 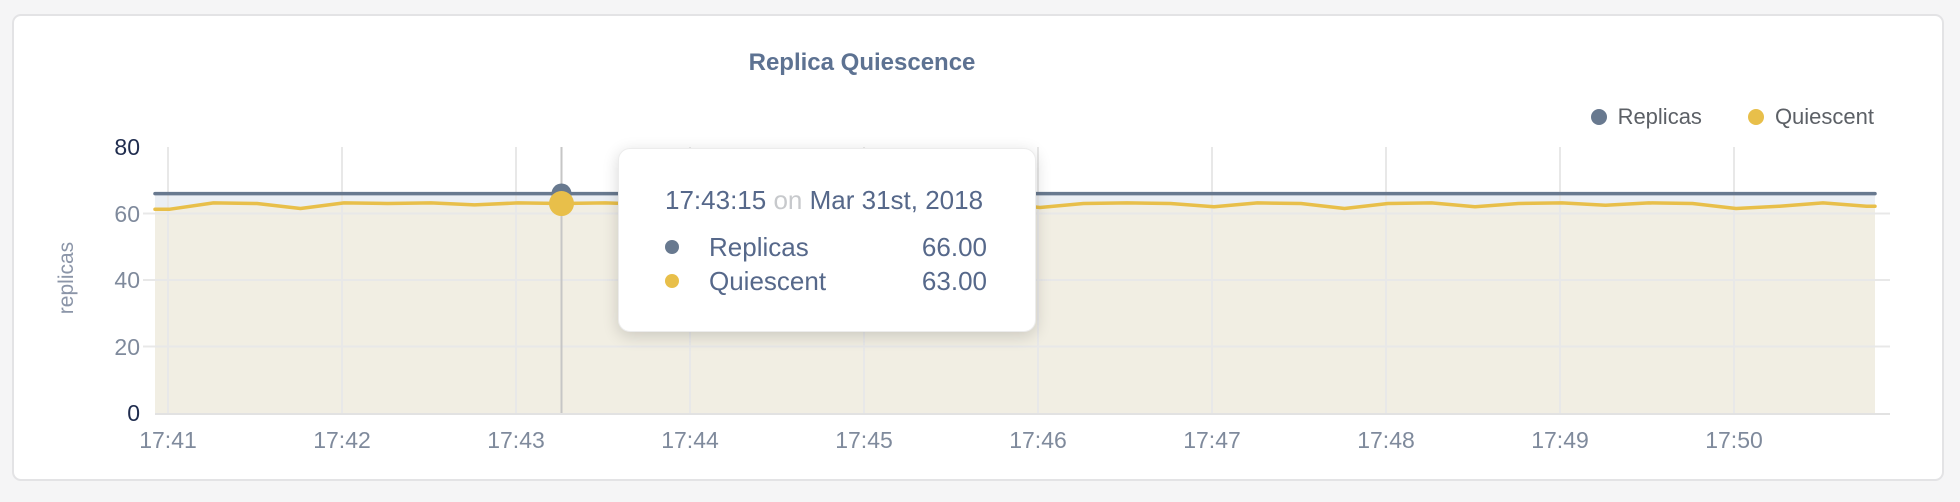 What do you see at coordinates (561, 204) in the screenshot?
I see `quiescent-hover-dot` at bounding box center [561, 204].